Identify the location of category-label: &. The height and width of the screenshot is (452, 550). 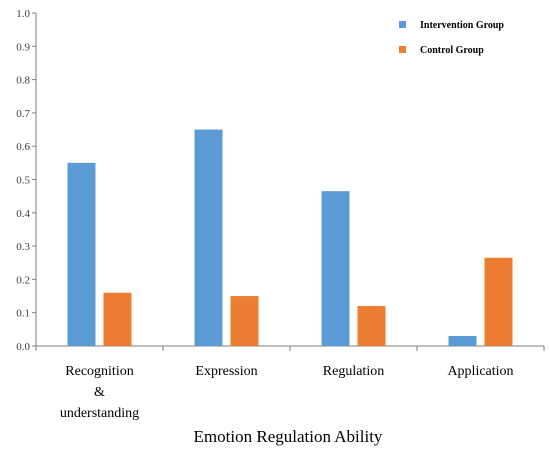
(99, 392).